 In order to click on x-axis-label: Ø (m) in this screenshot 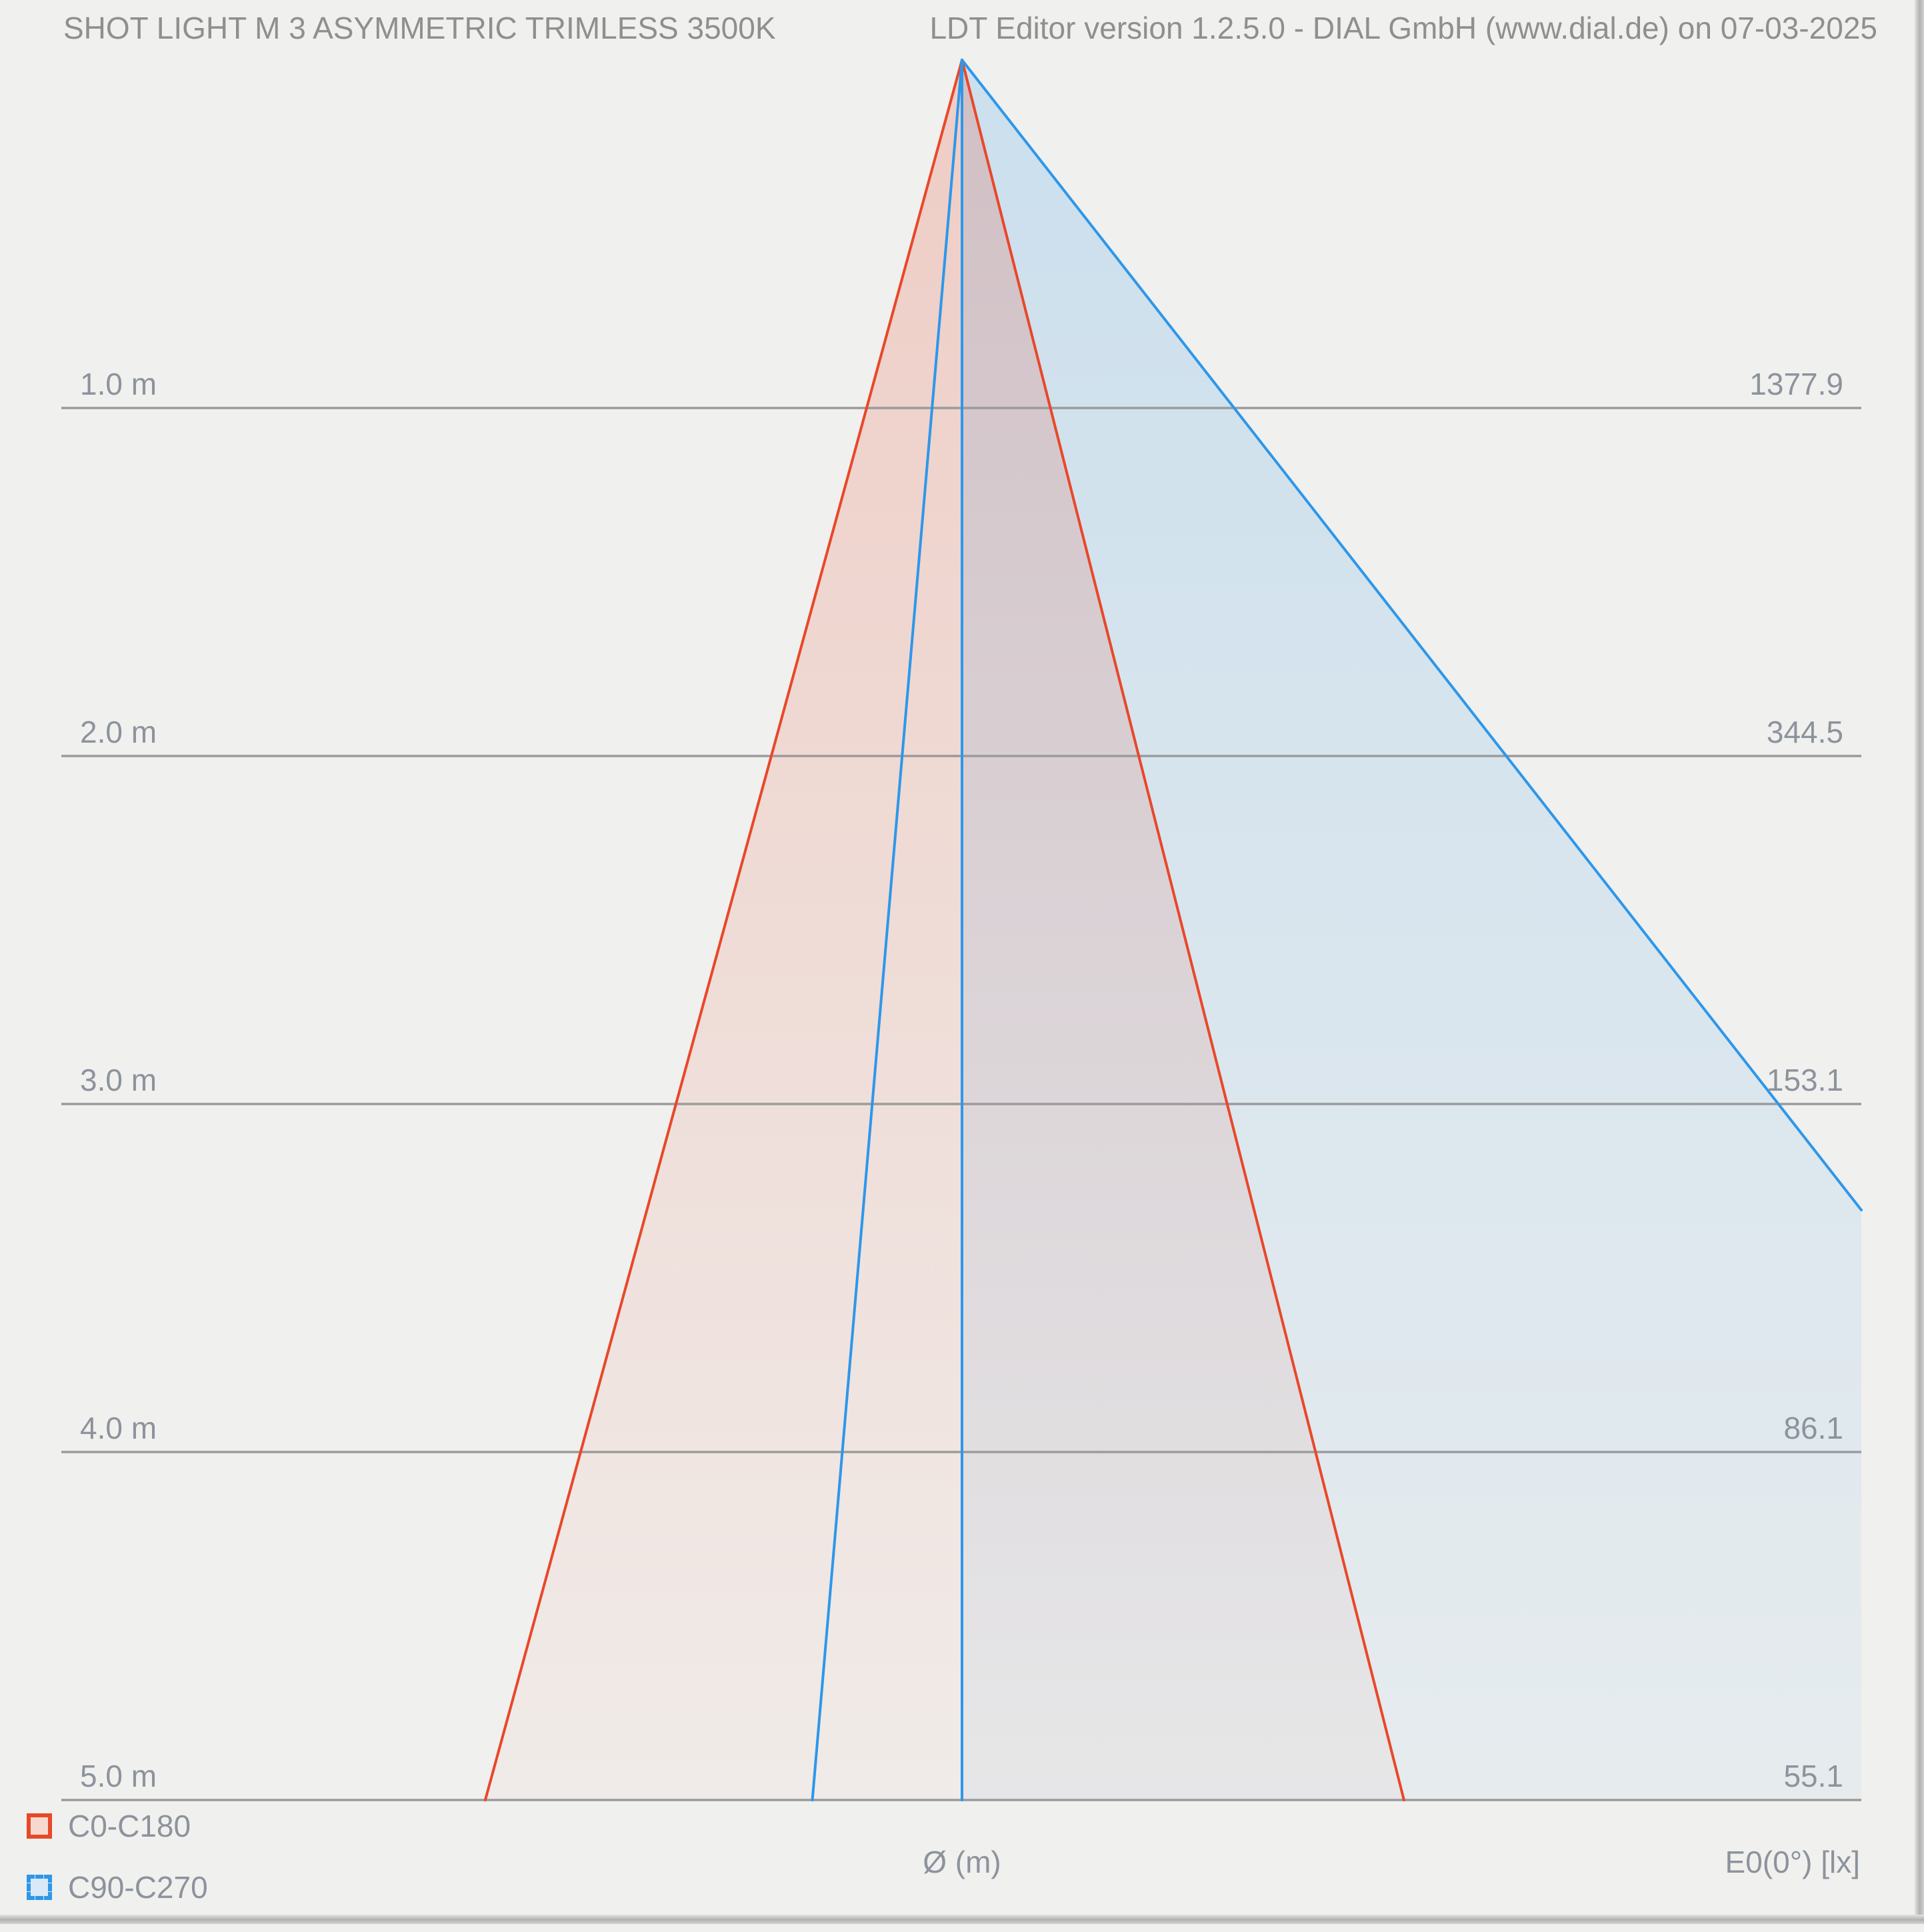, I will do `click(962, 1862)`.